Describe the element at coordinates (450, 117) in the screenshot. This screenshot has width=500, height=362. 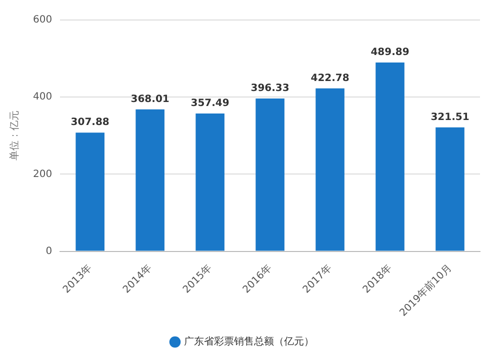
I see `data-label: 321.51` at that location.